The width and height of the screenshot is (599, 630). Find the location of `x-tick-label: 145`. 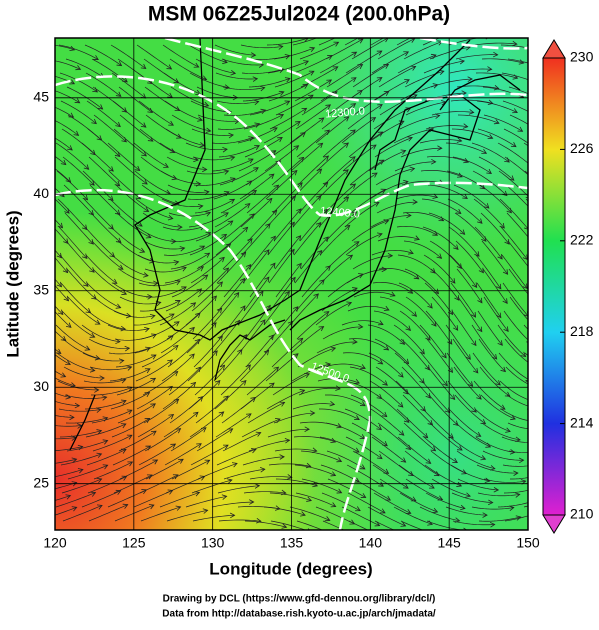

x-tick-label: 145 is located at coordinates (449, 543).